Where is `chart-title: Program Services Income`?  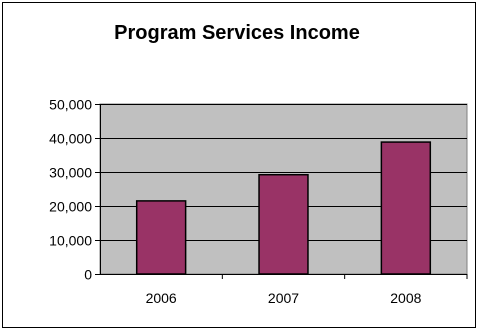 chart-title: Program Services Income is located at coordinates (237, 33).